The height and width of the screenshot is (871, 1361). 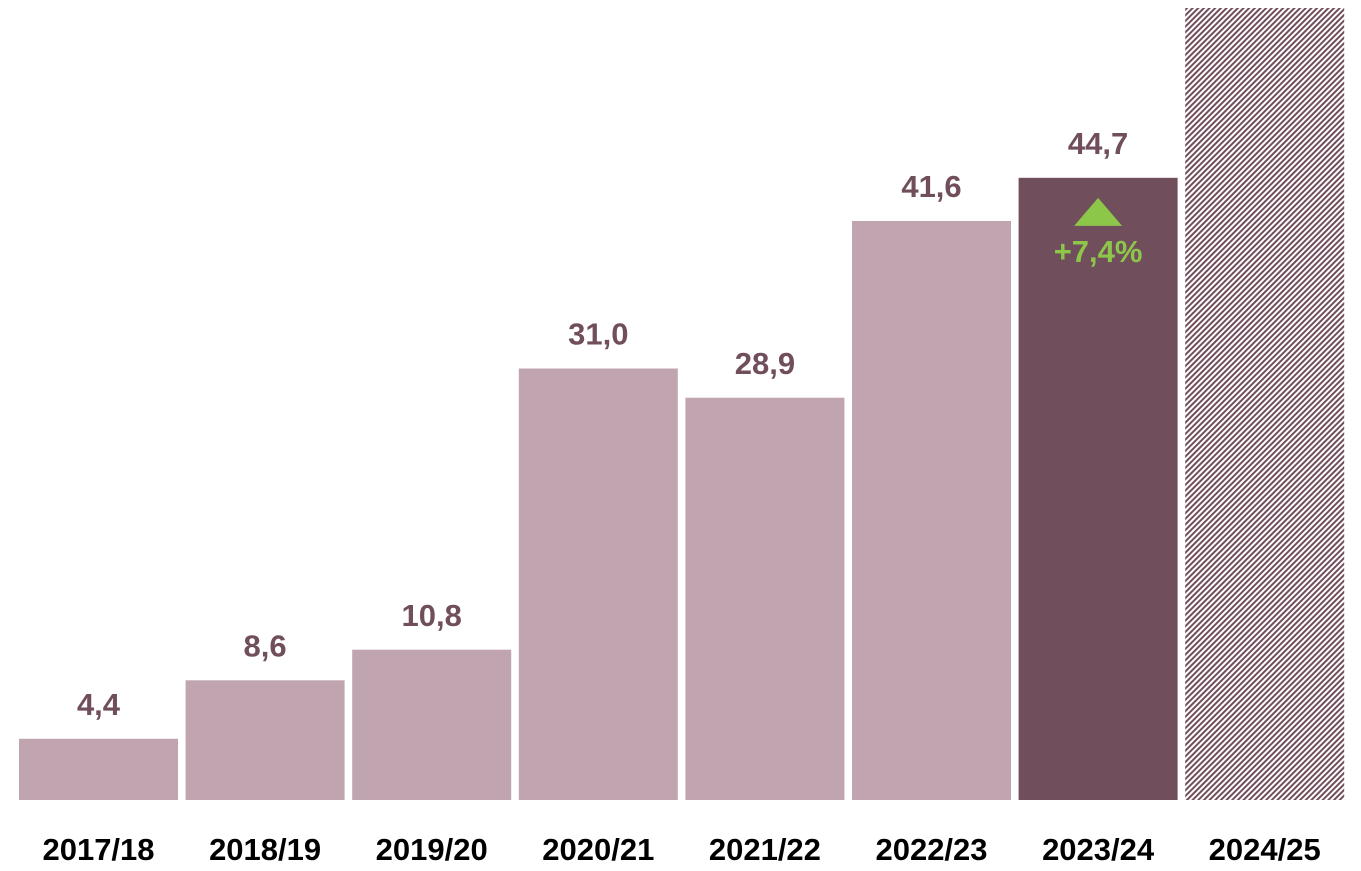 What do you see at coordinates (1098, 143) in the screenshot?
I see `value-label: 44,7` at bounding box center [1098, 143].